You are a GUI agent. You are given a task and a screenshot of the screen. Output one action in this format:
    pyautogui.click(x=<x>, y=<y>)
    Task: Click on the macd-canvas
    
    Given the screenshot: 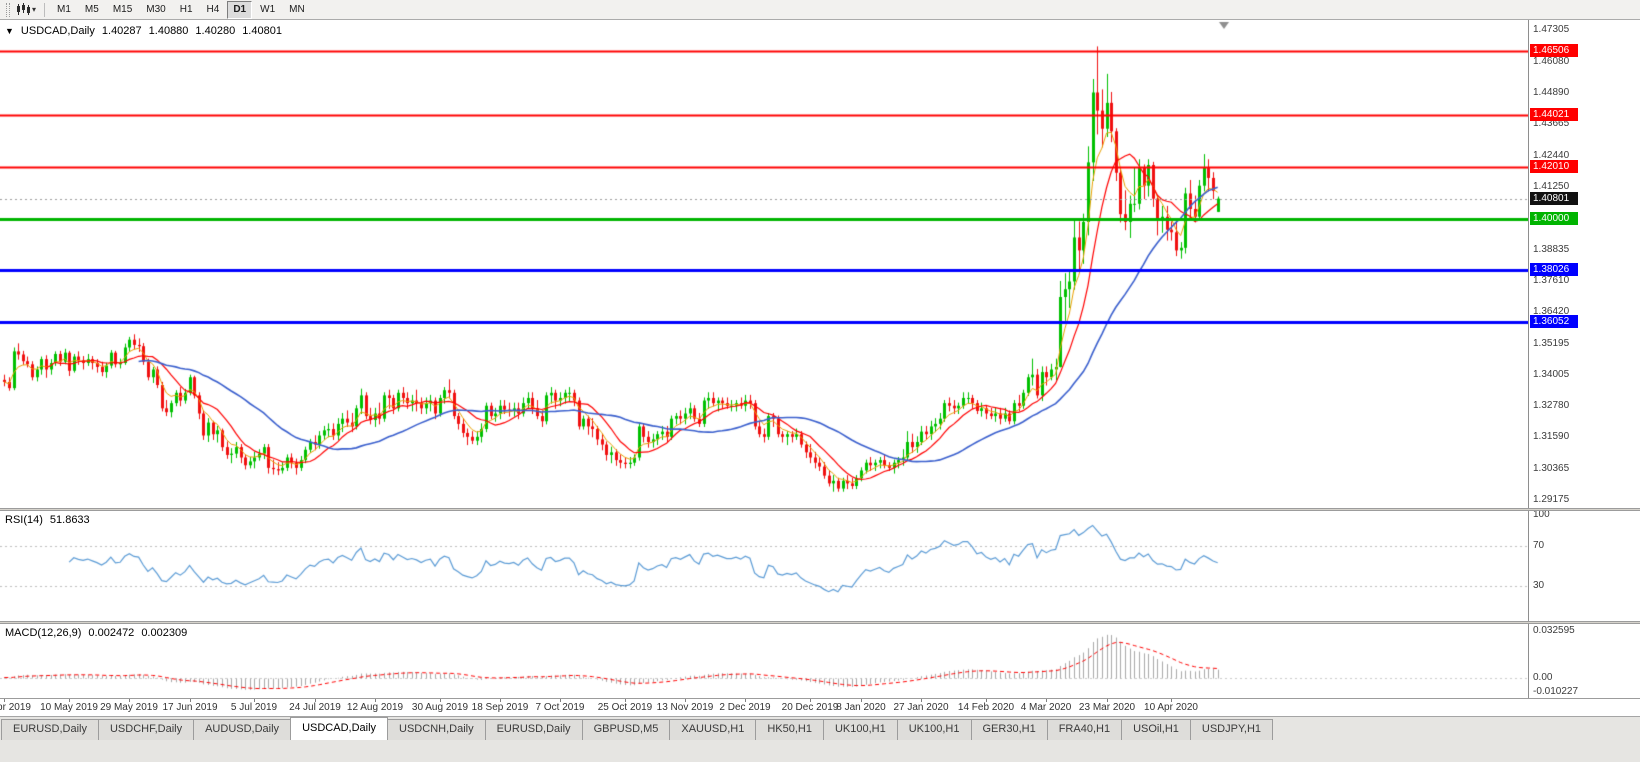 What is the action you would take?
    pyautogui.click(x=764, y=661)
    